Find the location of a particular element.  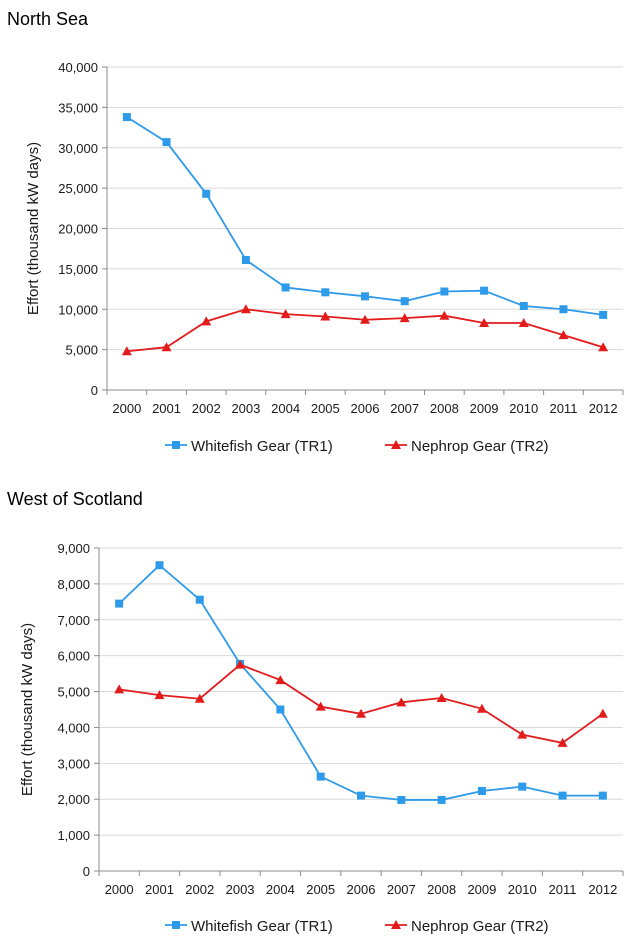

y-tick-label: 7,000 is located at coordinates (73, 620).